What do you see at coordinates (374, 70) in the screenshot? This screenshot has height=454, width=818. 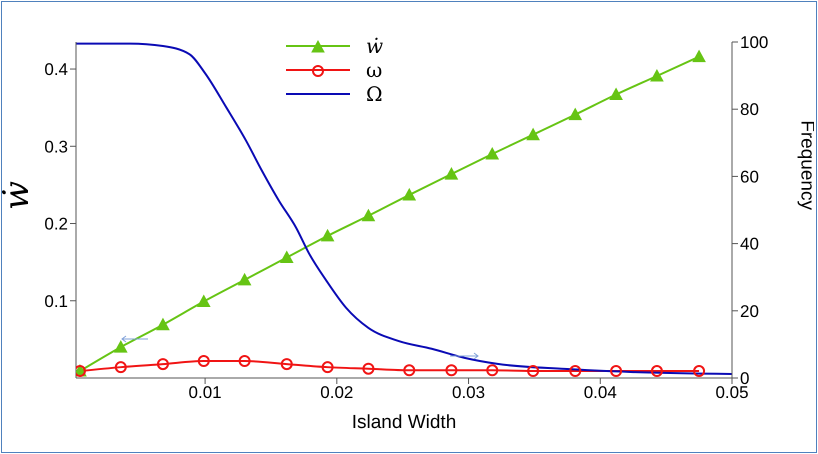 I see `legend-label: ω` at bounding box center [374, 70].